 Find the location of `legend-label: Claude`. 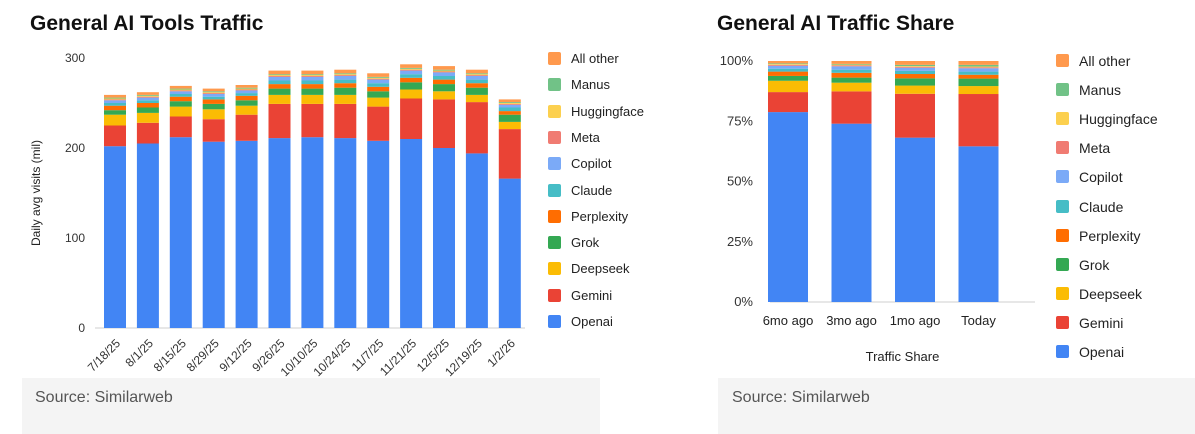

legend-label: Claude is located at coordinates (592, 190).